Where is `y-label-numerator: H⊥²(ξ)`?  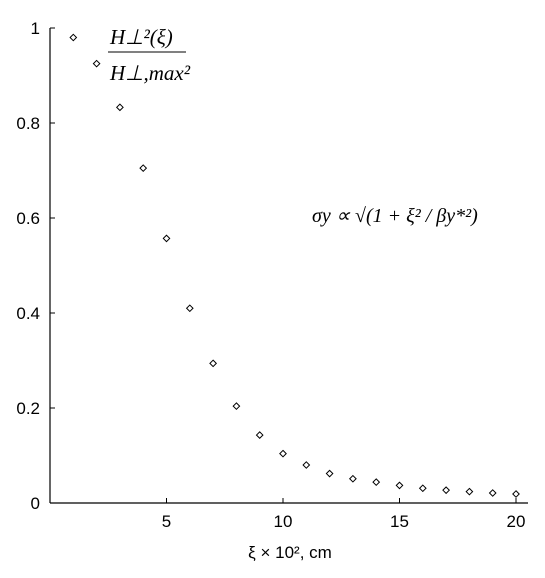
y-label-numerator: H⊥²(ξ) is located at coordinates (141, 37).